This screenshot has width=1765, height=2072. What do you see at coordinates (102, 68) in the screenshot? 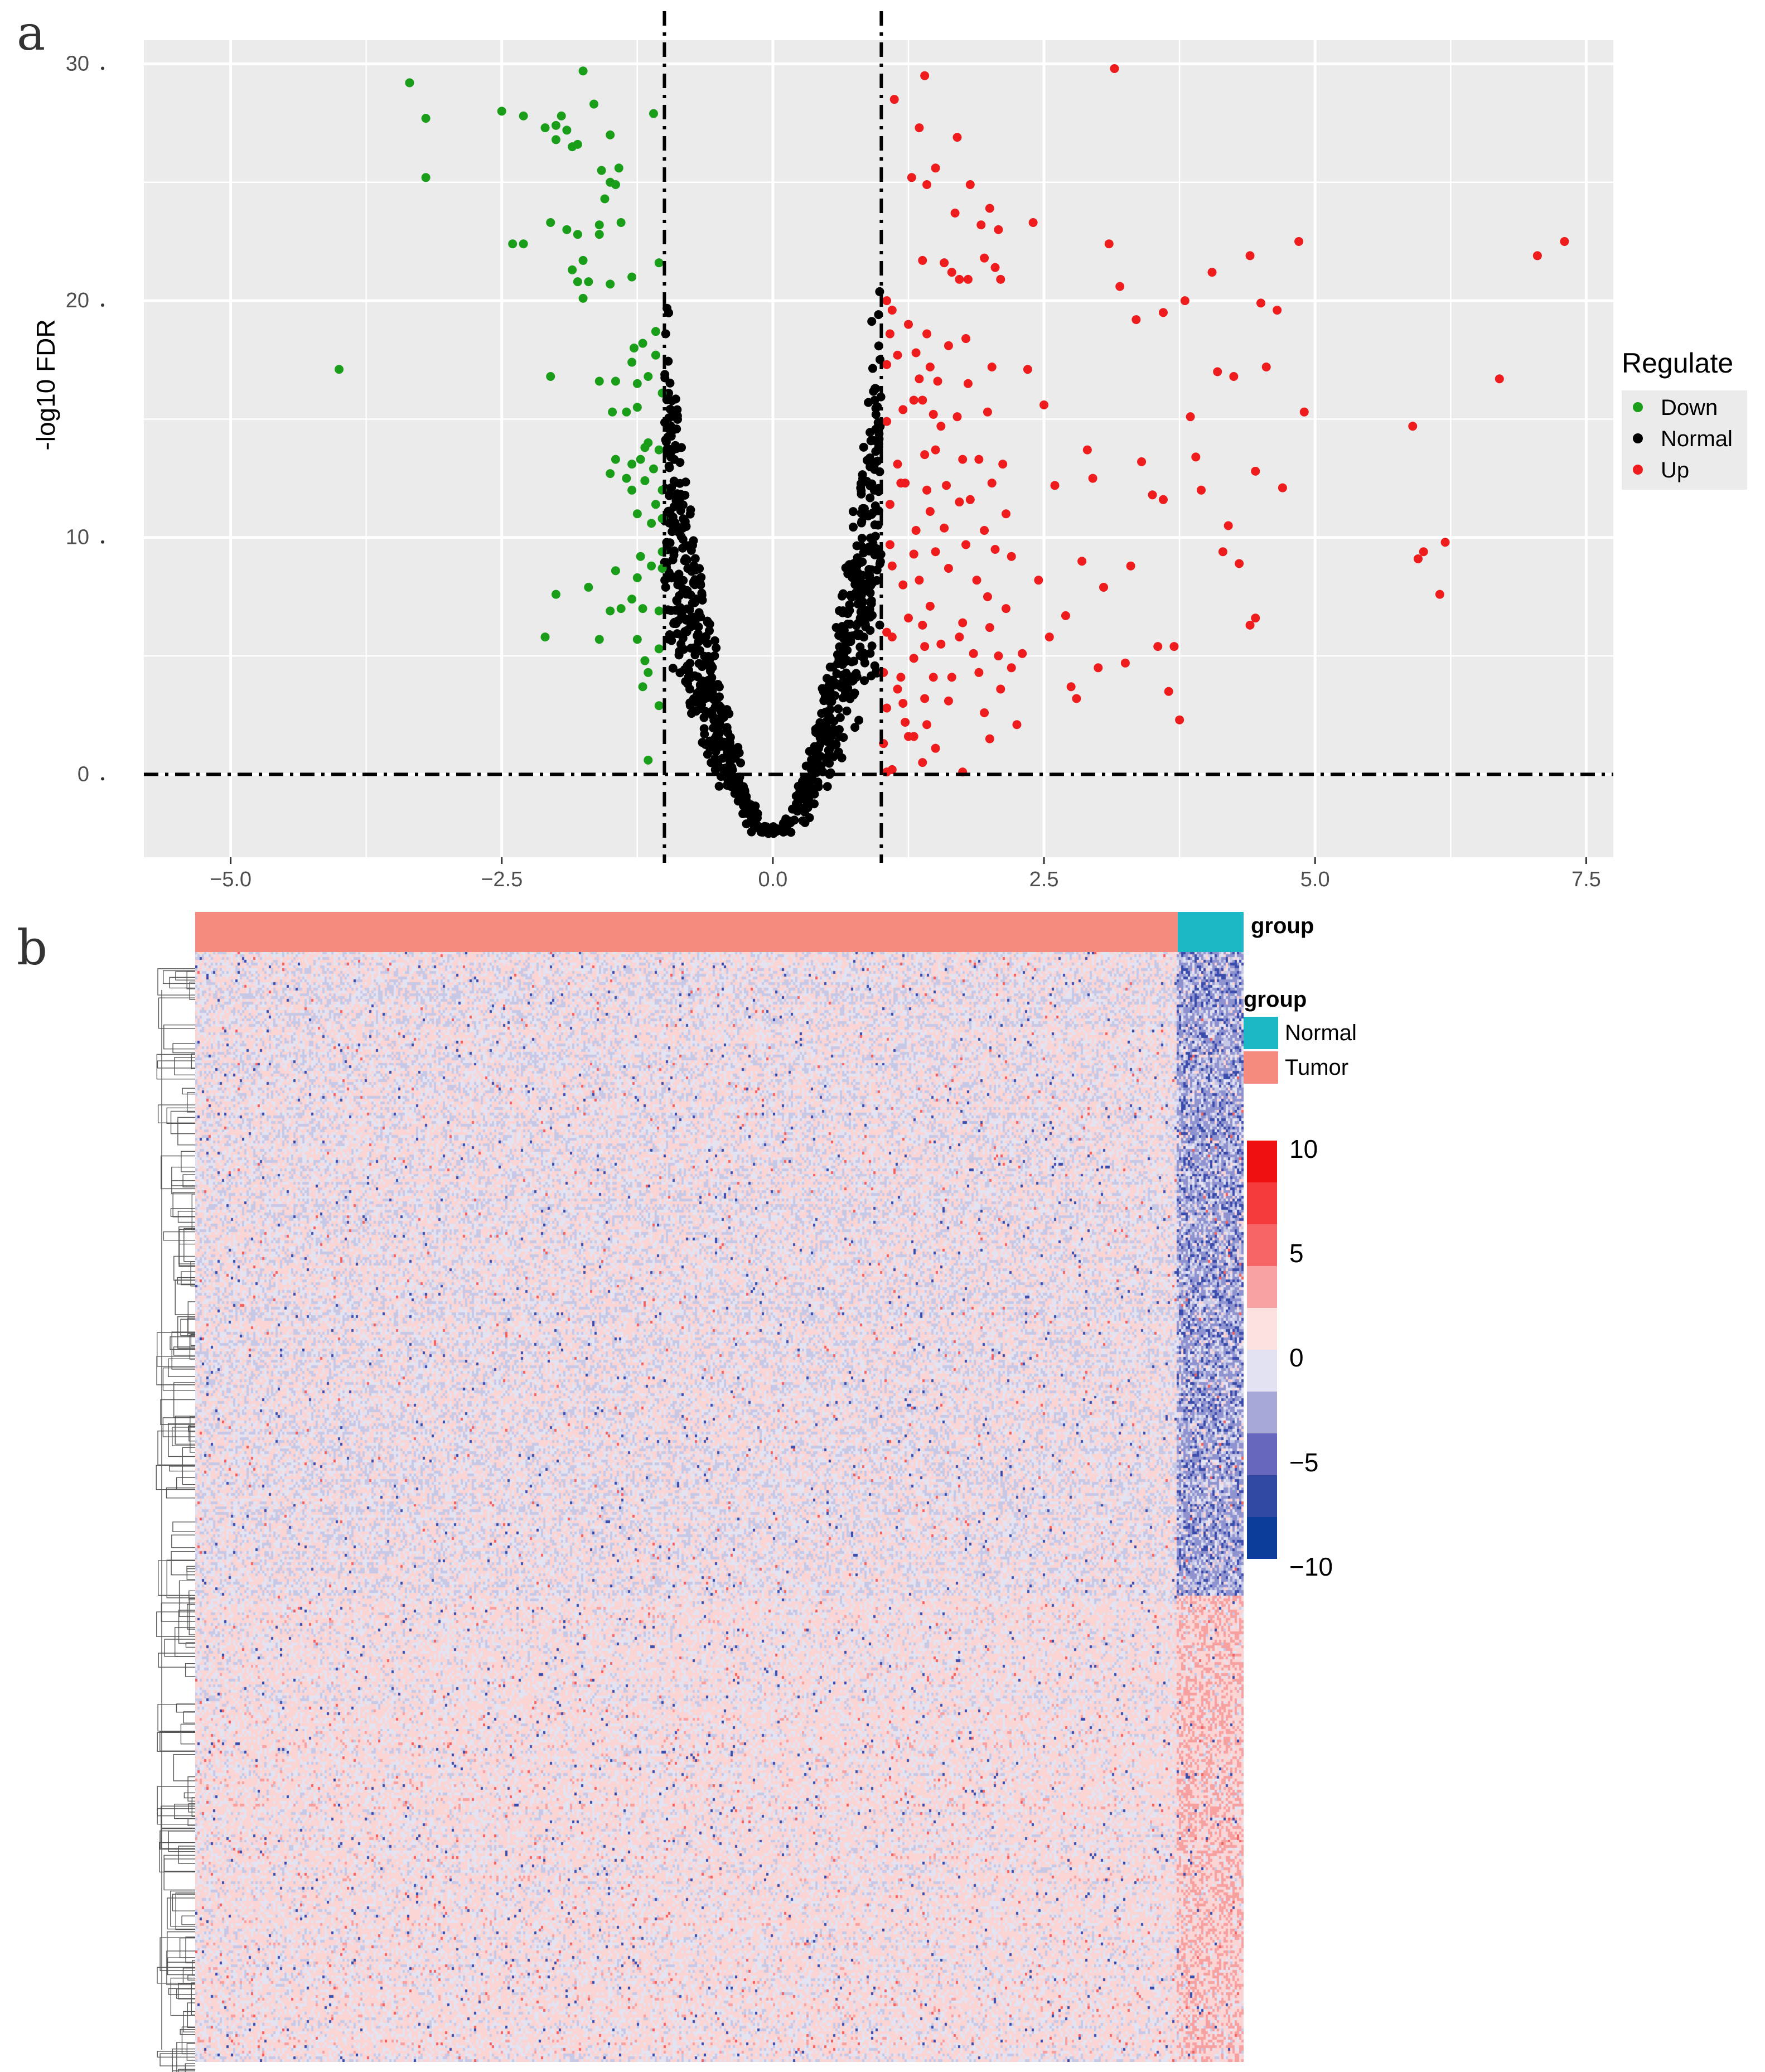
I see `y-tick-mark` at bounding box center [102, 68].